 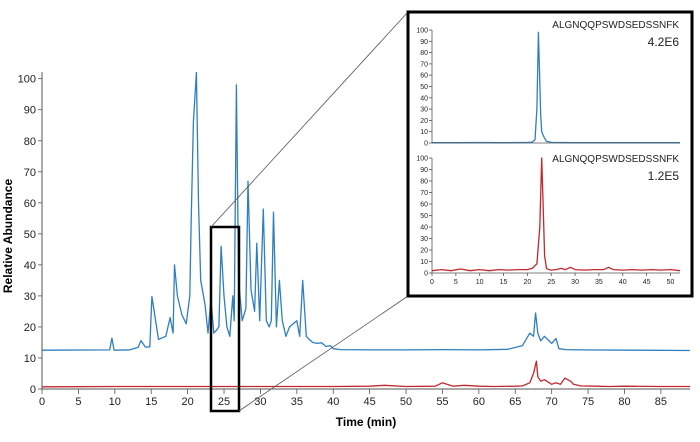 What do you see at coordinates (647, 282) in the screenshot?
I see `inset-bottom-x-tick-label: 45` at bounding box center [647, 282].